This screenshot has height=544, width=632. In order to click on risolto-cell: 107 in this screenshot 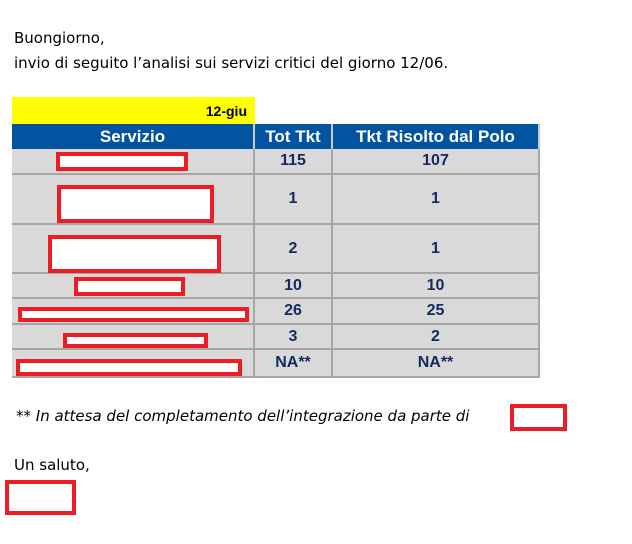, I will do `click(436, 162)`.